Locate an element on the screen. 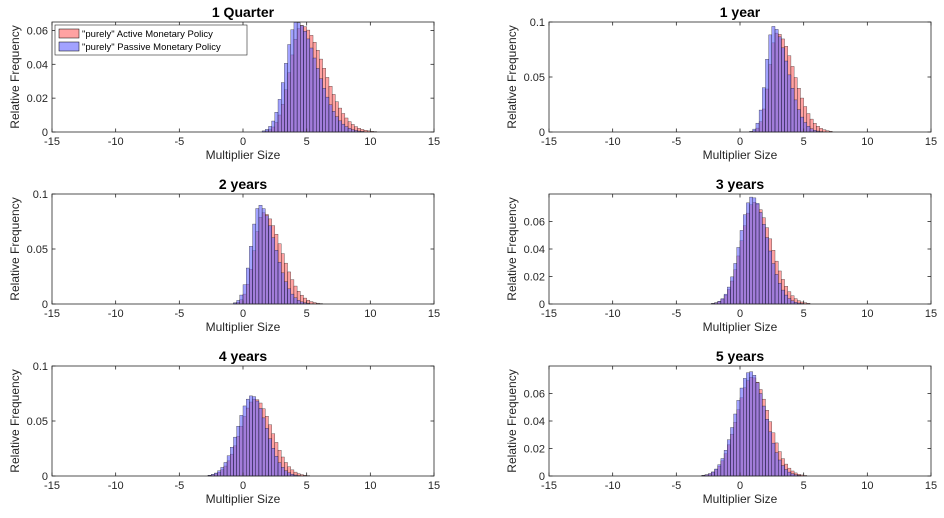 This screenshot has width=944, height=518. legend-swatch-active is located at coordinates (69, 33).